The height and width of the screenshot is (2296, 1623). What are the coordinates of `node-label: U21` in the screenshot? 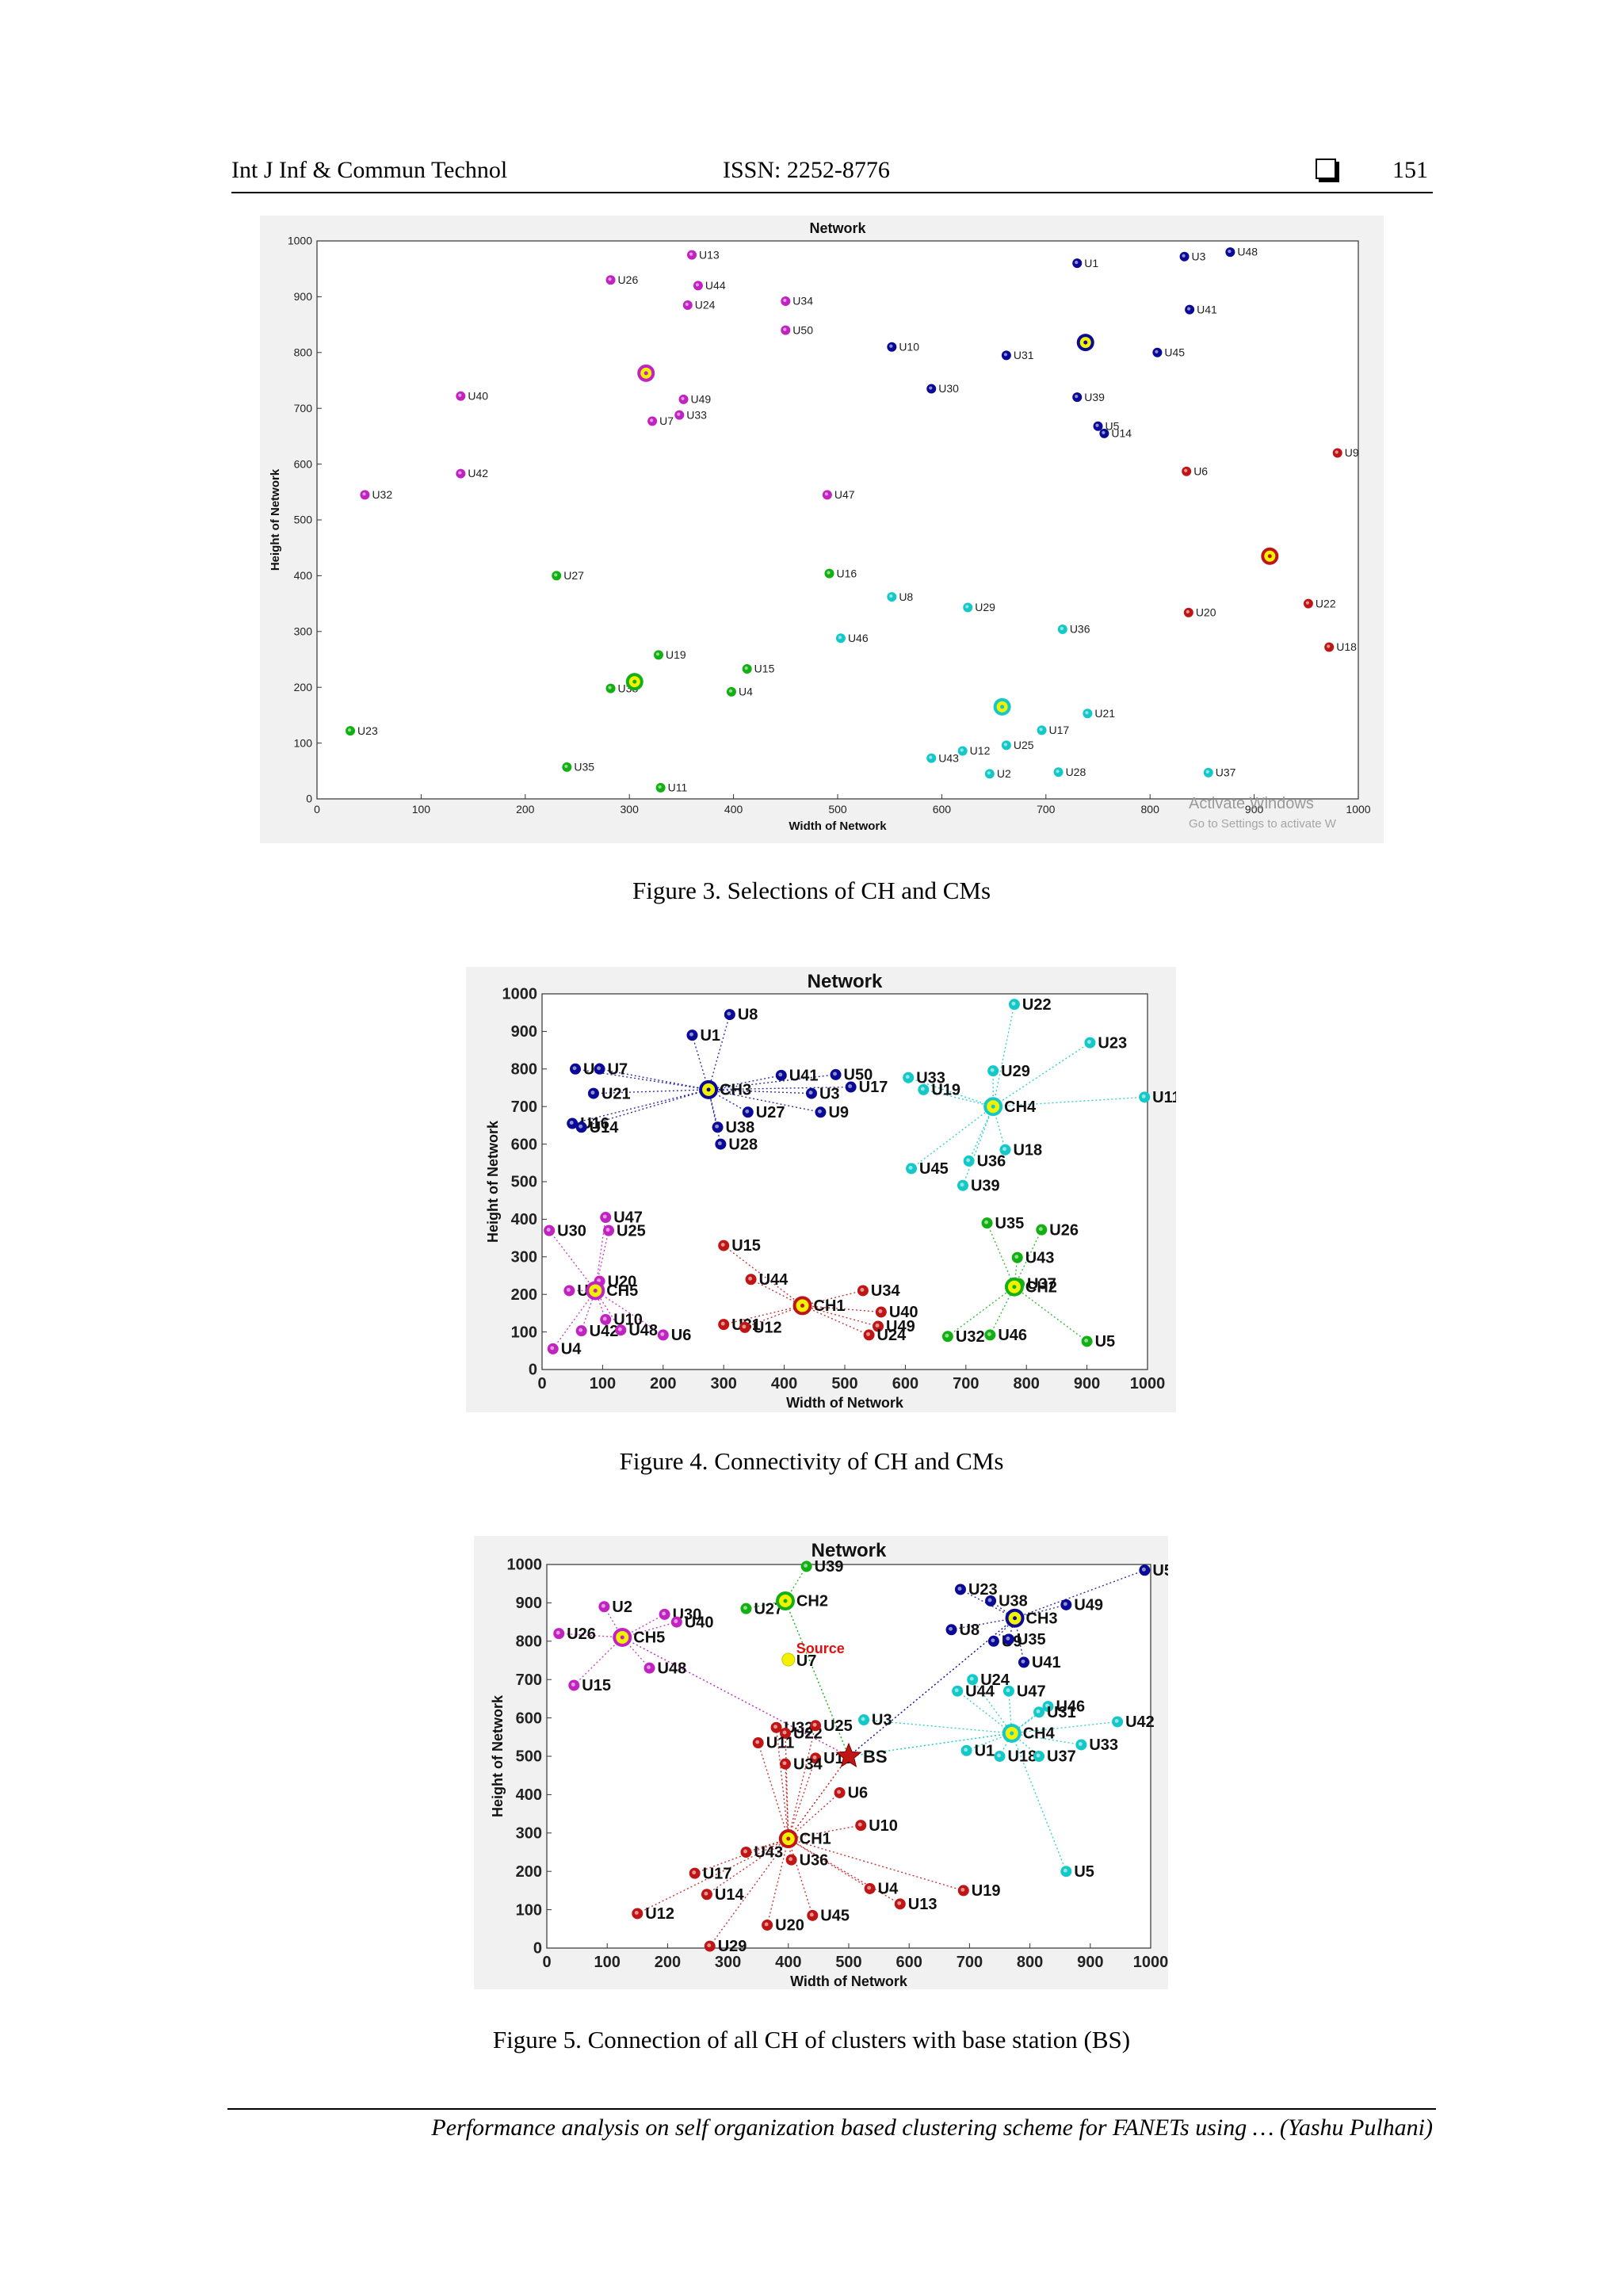 It's located at (616, 1093).